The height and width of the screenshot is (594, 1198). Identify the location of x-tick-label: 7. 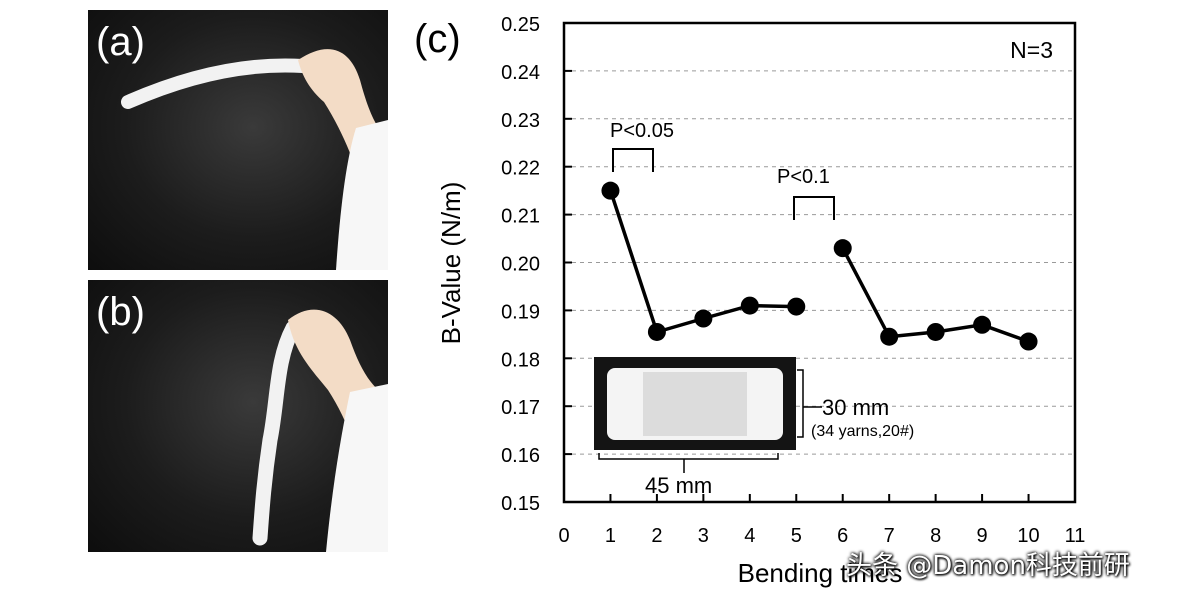
(889, 536).